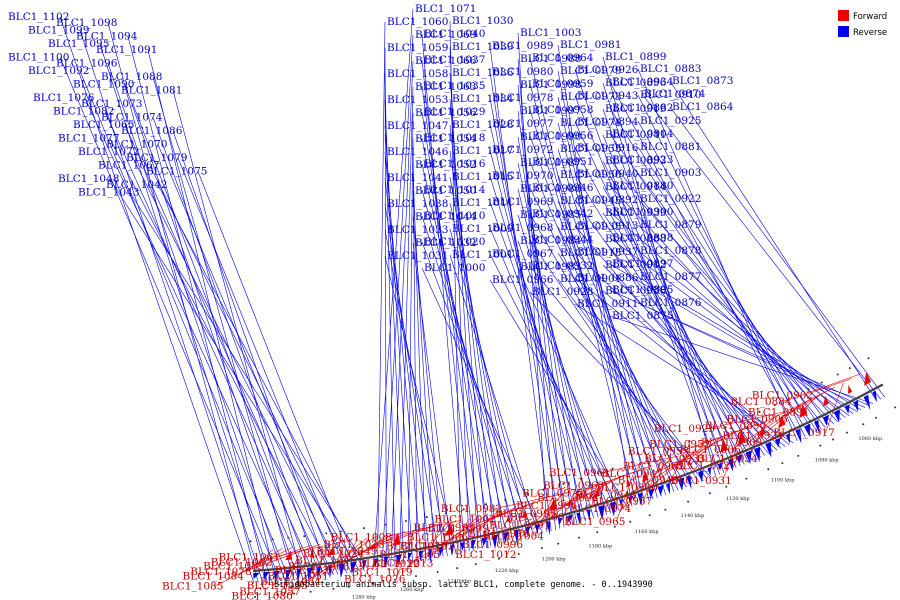 The width and height of the screenshot is (900, 600). Describe the element at coordinates (590, 175) in the screenshot. I see `reverse-gene-label: BLC1_0950` at that location.